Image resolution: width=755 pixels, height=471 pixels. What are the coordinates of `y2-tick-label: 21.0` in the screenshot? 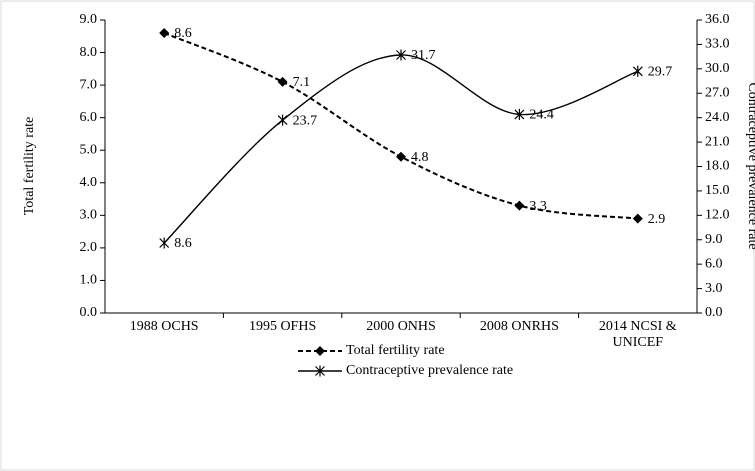 It's located at (717, 141).